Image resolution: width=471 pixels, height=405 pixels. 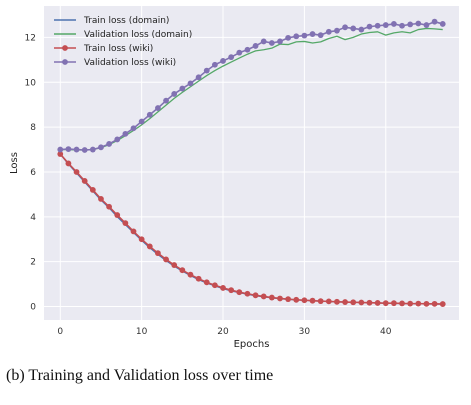 What do you see at coordinates (142, 332) in the screenshot?
I see `x-tick-label: 10` at bounding box center [142, 332].